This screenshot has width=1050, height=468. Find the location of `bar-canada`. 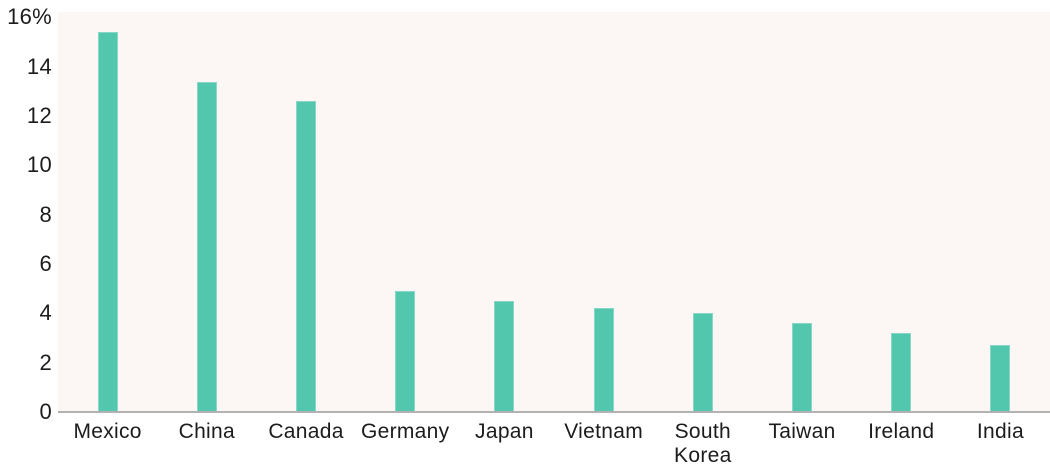

bar-canada is located at coordinates (306, 256).